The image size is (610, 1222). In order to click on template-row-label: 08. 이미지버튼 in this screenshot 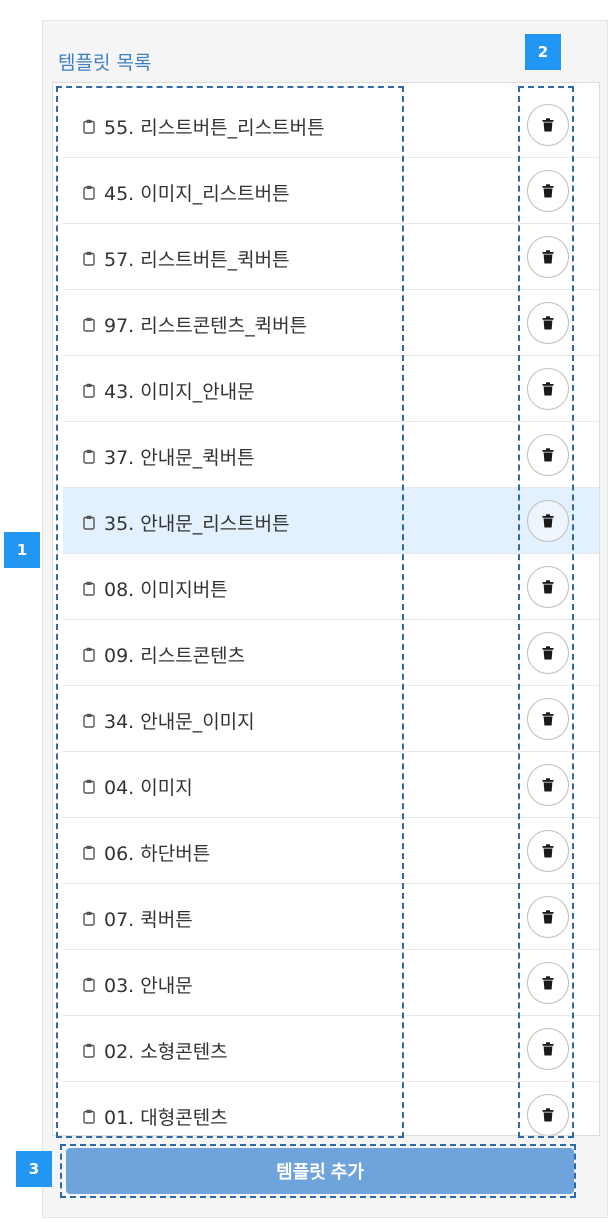, I will do `click(155, 588)`.